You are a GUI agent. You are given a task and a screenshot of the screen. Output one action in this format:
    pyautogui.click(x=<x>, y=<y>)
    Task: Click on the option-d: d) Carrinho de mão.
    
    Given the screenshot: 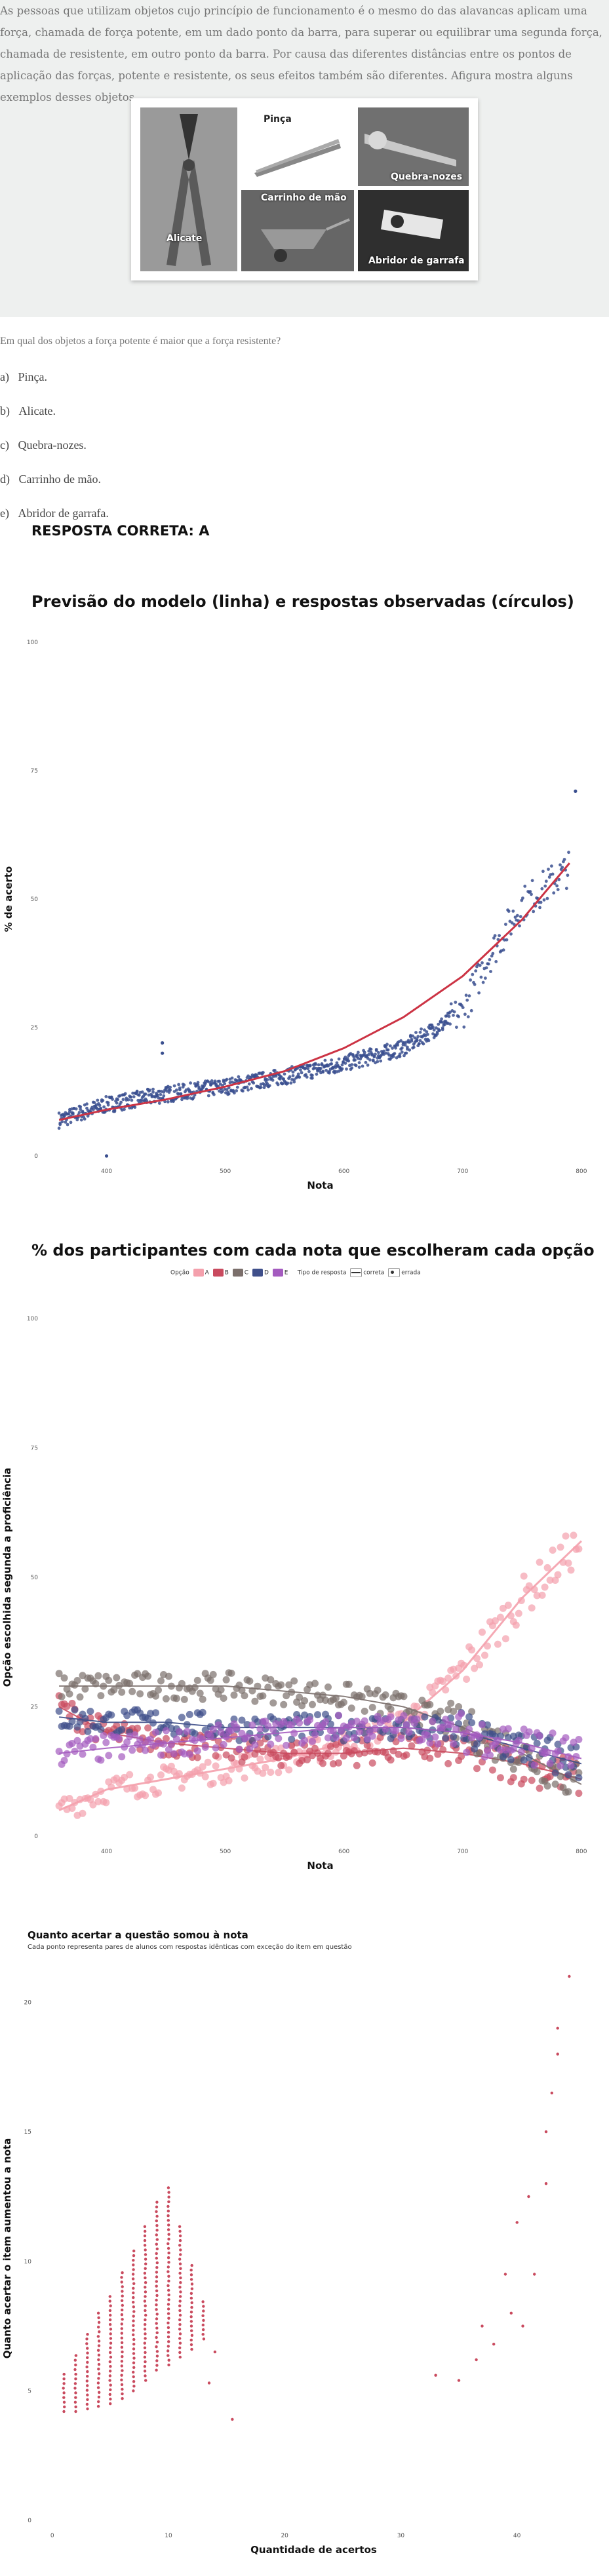 What is the action you would take?
    pyautogui.click(x=50, y=479)
    